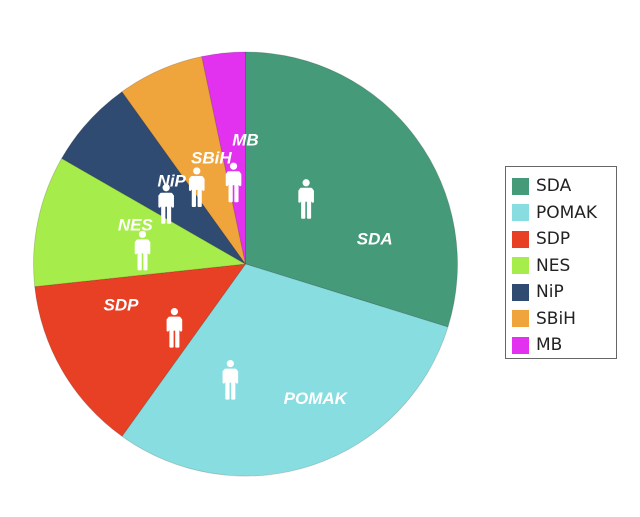 This screenshot has height=517, width=640. I want to click on legend-label: NiP, so click(550, 292).